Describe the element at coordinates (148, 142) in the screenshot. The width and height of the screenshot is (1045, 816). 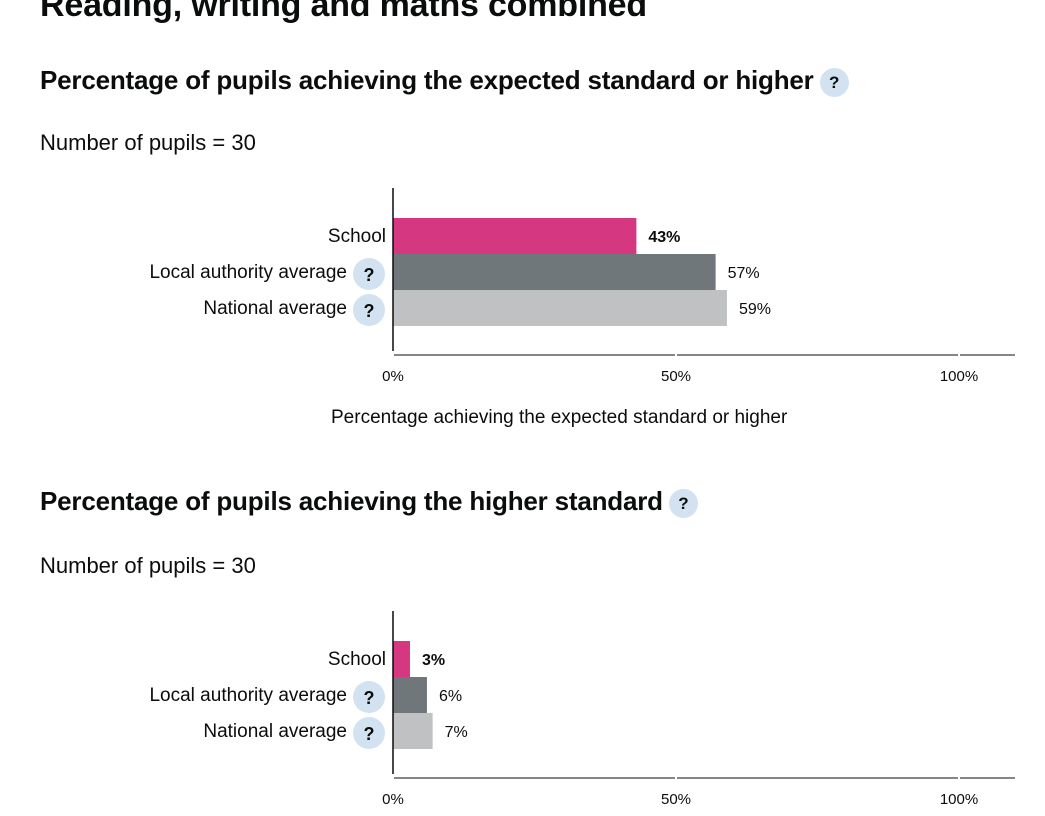
I see `expected-standard-pupil-count: Number of pupils = 30` at that location.